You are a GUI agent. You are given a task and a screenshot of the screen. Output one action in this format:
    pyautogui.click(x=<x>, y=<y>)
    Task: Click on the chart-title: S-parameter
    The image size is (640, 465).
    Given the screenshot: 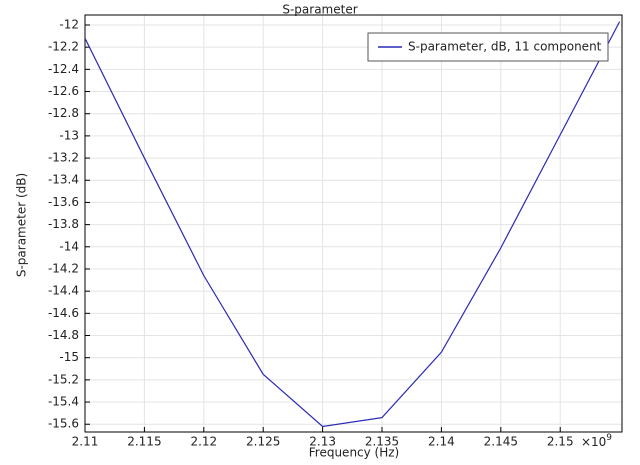 What is the action you would take?
    pyautogui.click(x=319, y=10)
    